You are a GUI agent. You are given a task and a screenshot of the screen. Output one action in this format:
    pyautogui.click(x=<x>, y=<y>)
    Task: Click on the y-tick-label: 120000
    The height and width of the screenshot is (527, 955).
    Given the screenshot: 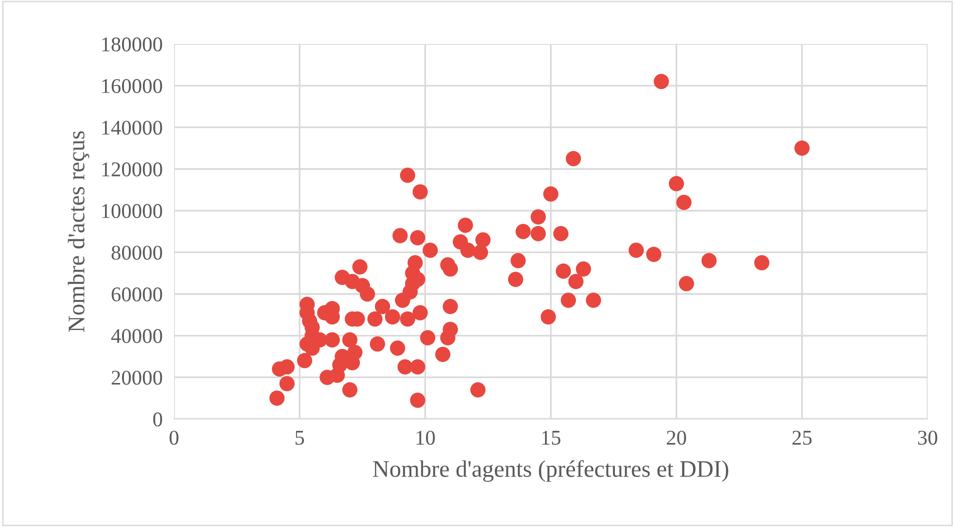 What is the action you would take?
    pyautogui.click(x=132, y=169)
    